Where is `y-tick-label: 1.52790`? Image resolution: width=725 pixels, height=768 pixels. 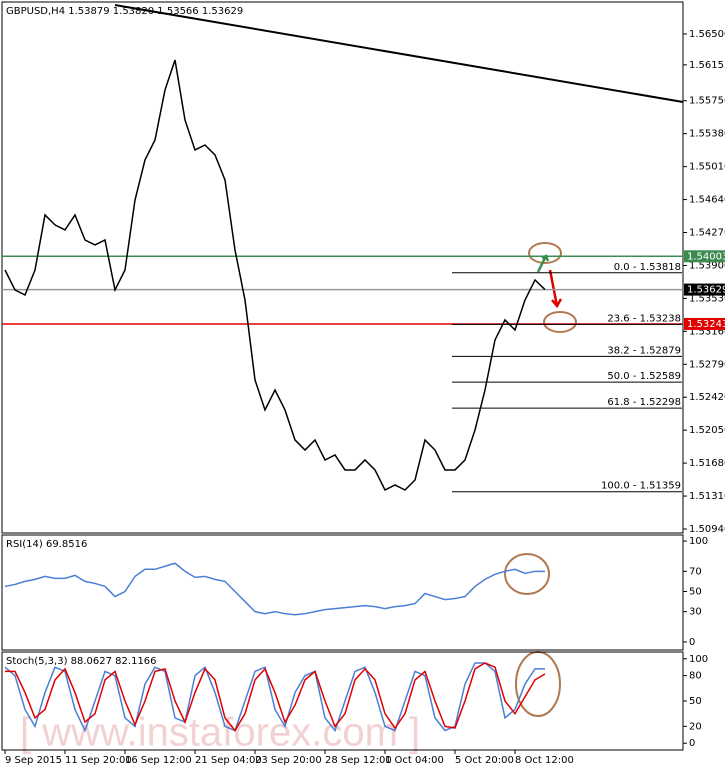
y-tick-label: 1.52790 is located at coordinates (707, 364).